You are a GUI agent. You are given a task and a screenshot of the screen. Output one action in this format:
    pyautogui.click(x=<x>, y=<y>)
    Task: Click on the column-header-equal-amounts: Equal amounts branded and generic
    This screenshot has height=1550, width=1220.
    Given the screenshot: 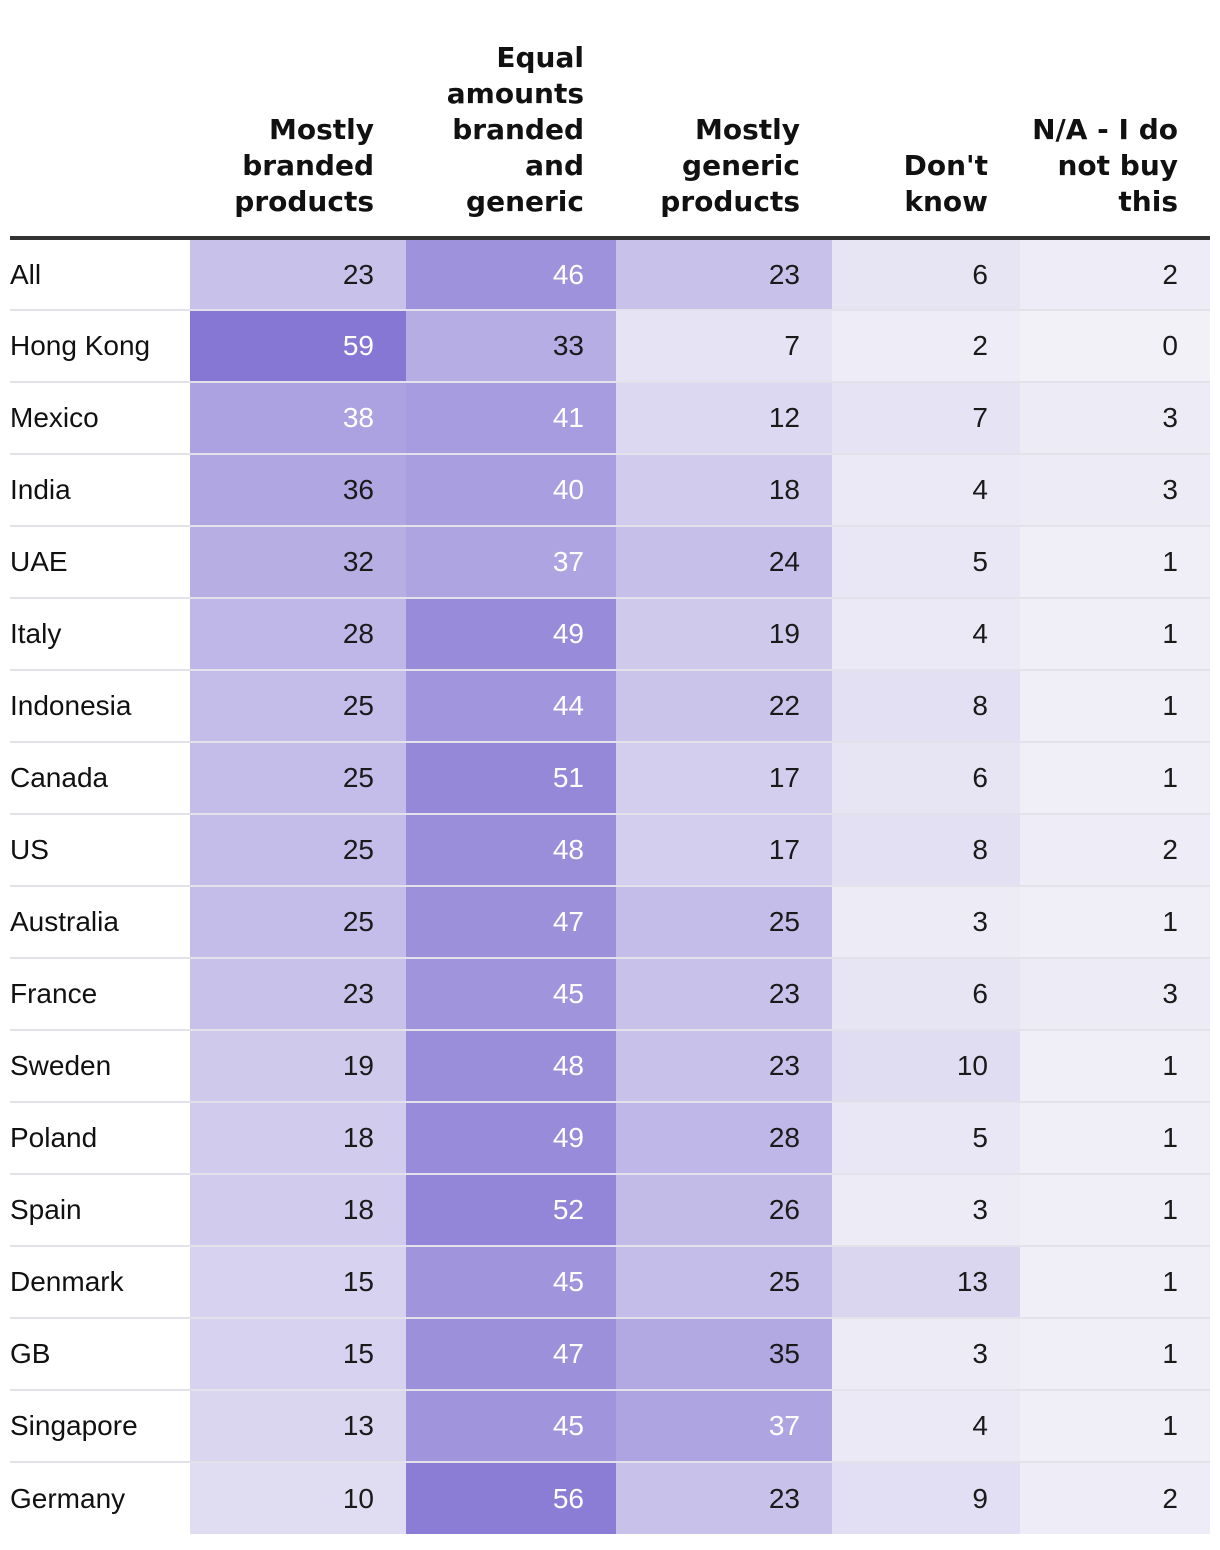 What is the action you would take?
    pyautogui.click(x=511, y=140)
    